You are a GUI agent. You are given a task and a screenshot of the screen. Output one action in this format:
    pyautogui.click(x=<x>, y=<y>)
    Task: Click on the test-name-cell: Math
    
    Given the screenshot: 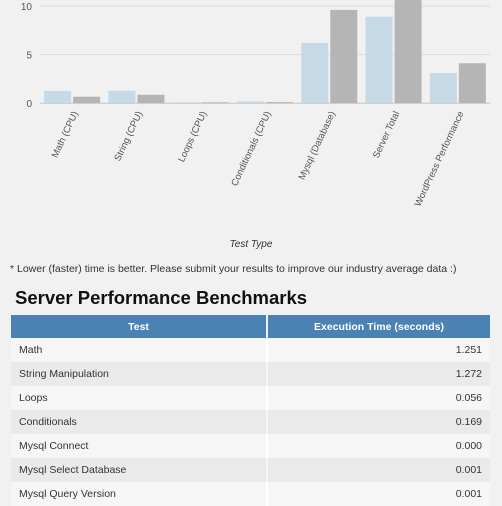 What is the action you would take?
    pyautogui.click(x=139, y=350)
    